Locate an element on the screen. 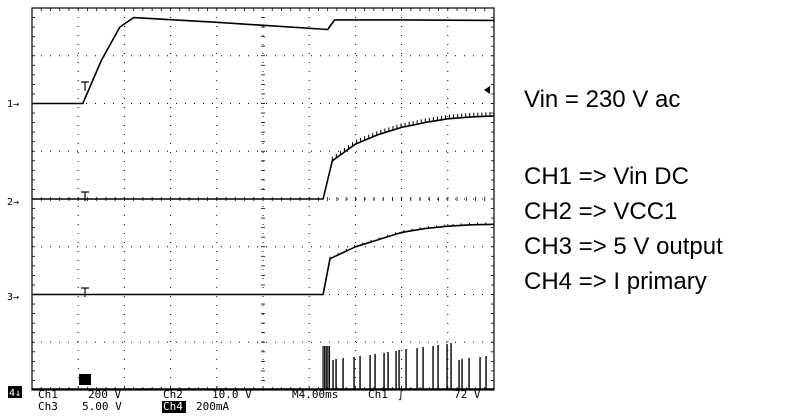 This screenshot has height=417, width=786. readout-ch4-value: 200mA is located at coordinates (212, 406).